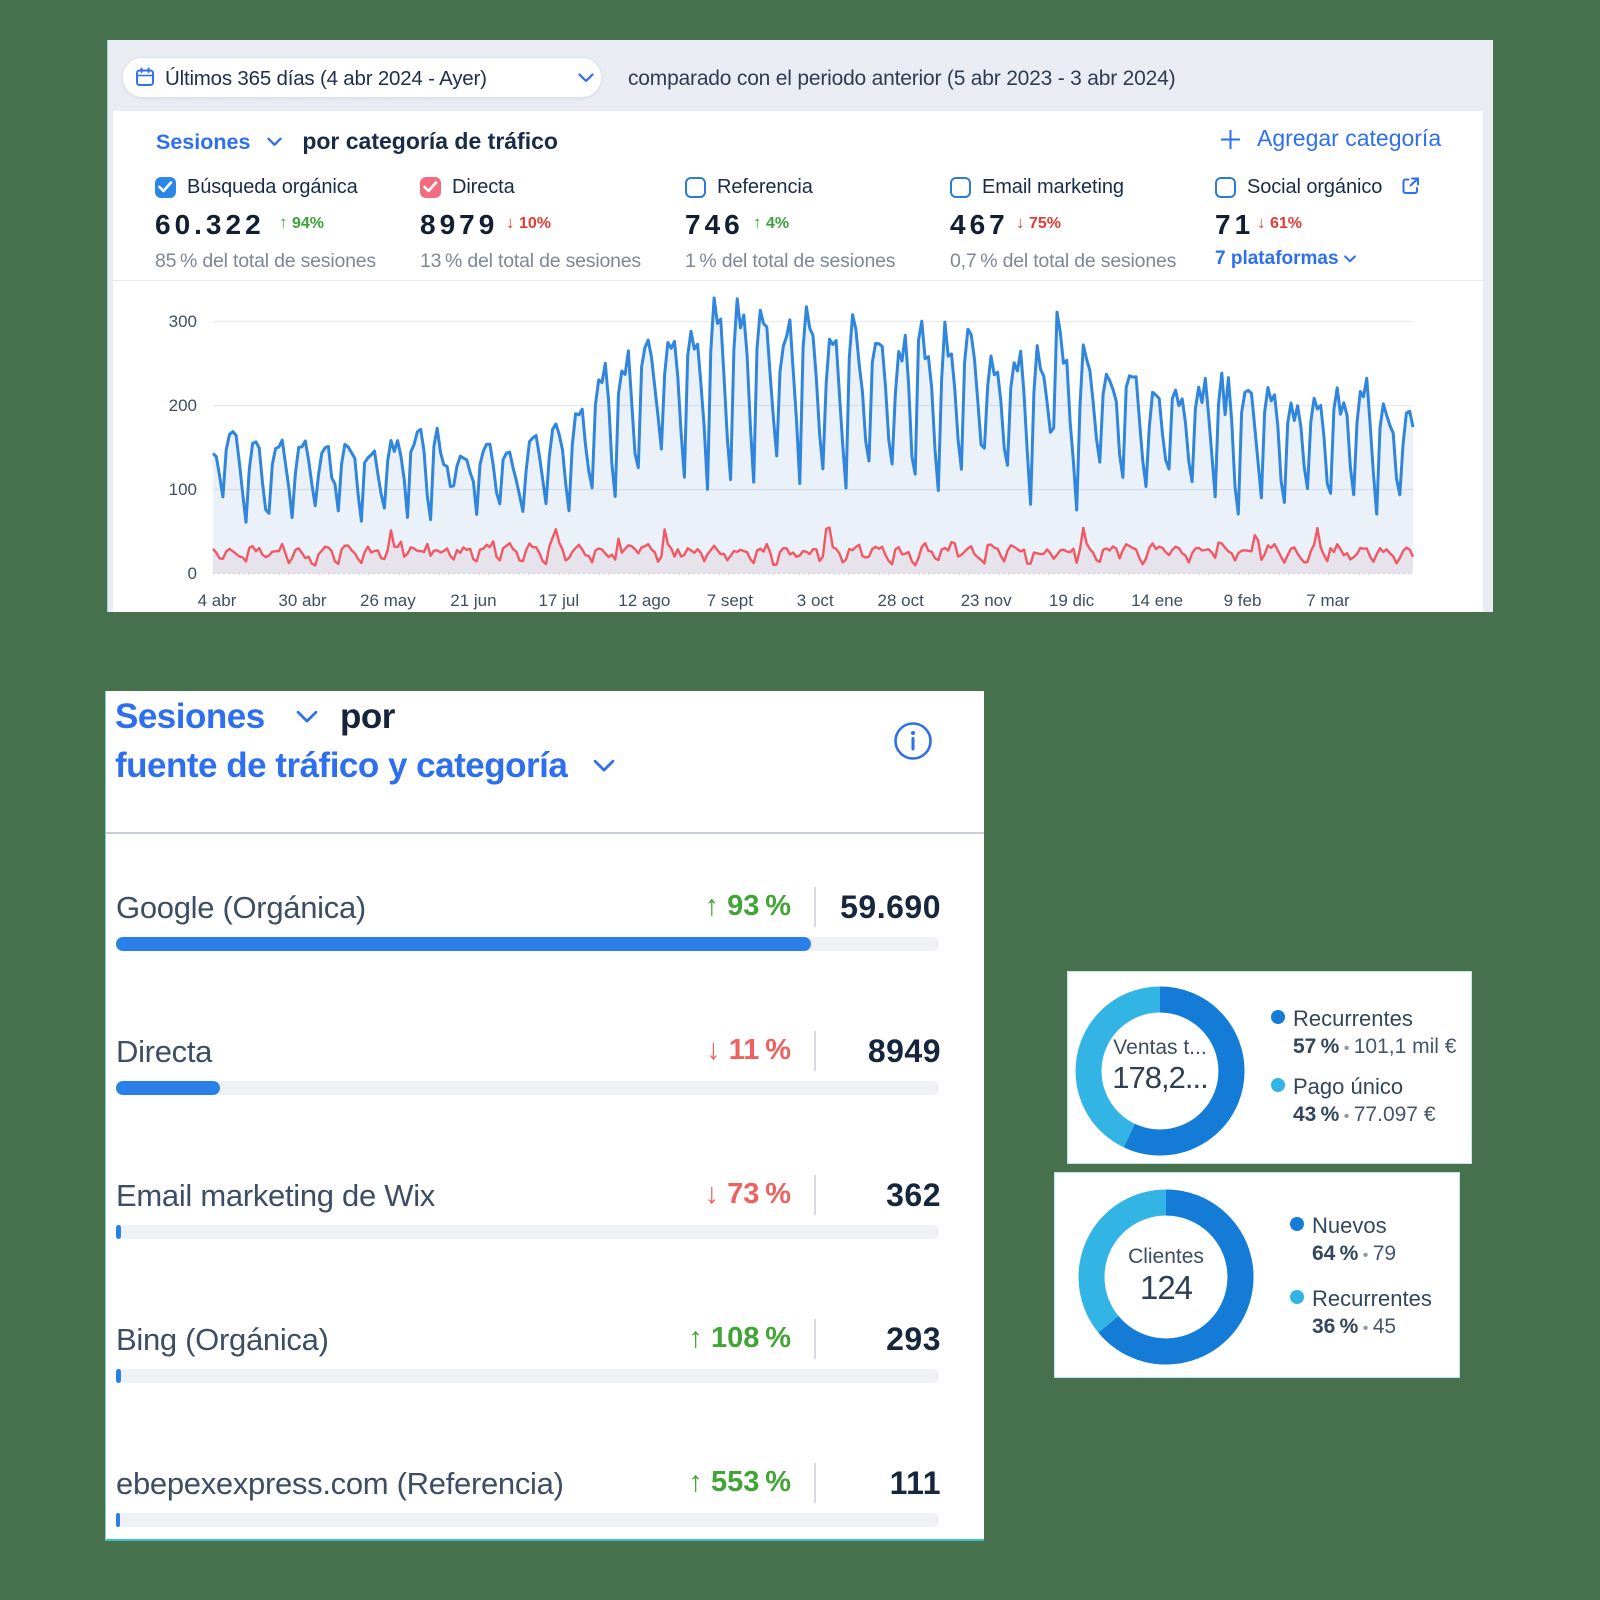 This screenshot has width=1600, height=1600. What do you see at coordinates (987, 600) in the screenshot?
I see `svg-text: 23 nov` at bounding box center [987, 600].